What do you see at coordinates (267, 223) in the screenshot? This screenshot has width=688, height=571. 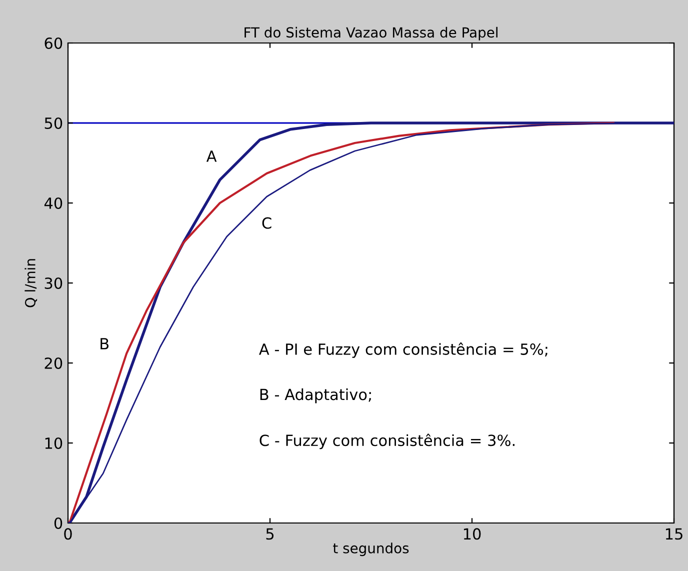 I see `series-label: C` at bounding box center [267, 223].